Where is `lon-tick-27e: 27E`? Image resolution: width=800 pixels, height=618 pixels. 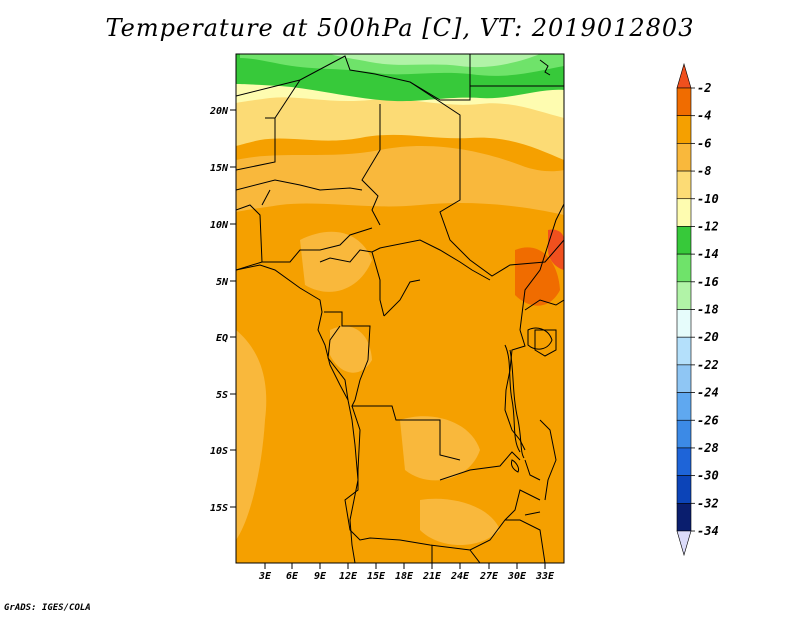
lon-tick-27e: 27E is located at coordinates (489, 572).